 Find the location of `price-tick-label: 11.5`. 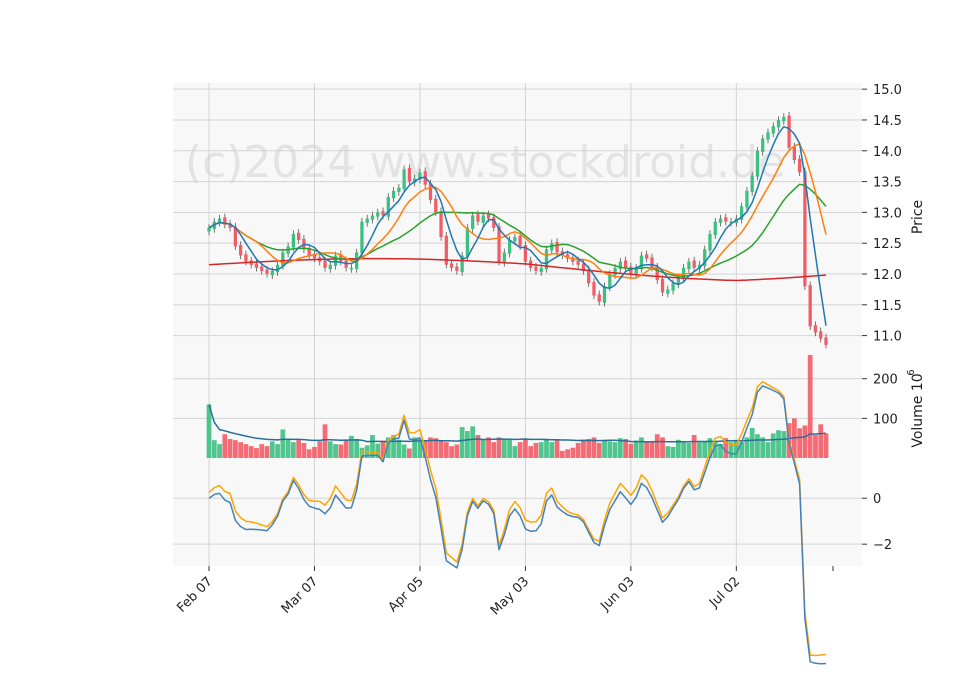

price-tick-label: 11.5 is located at coordinates (887, 306).